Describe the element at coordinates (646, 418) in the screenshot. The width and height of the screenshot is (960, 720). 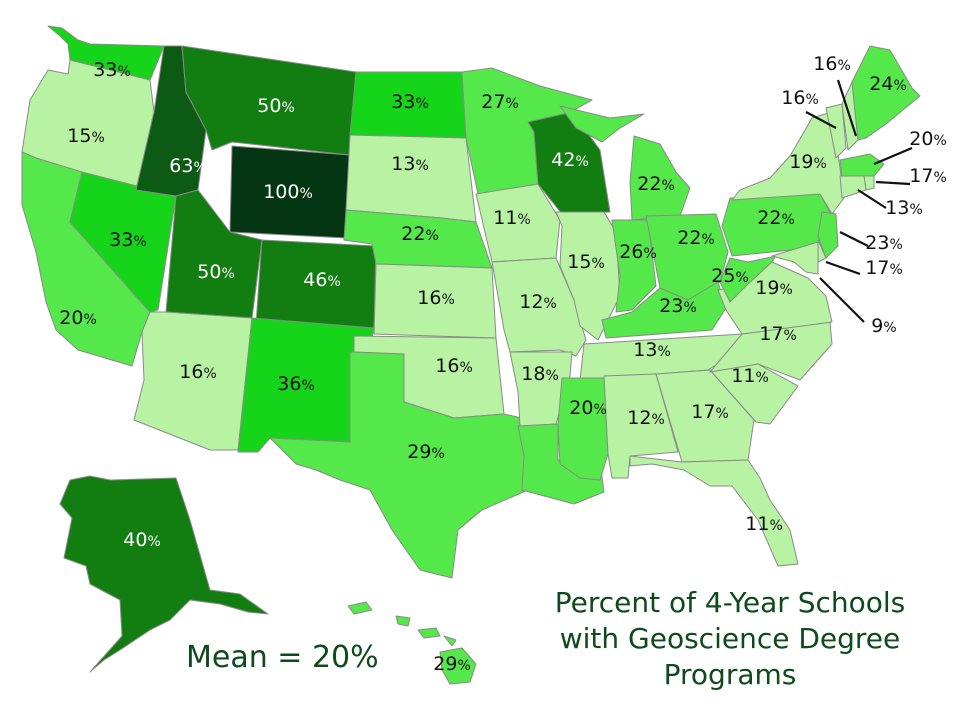
I see `label-al: 12%` at that location.